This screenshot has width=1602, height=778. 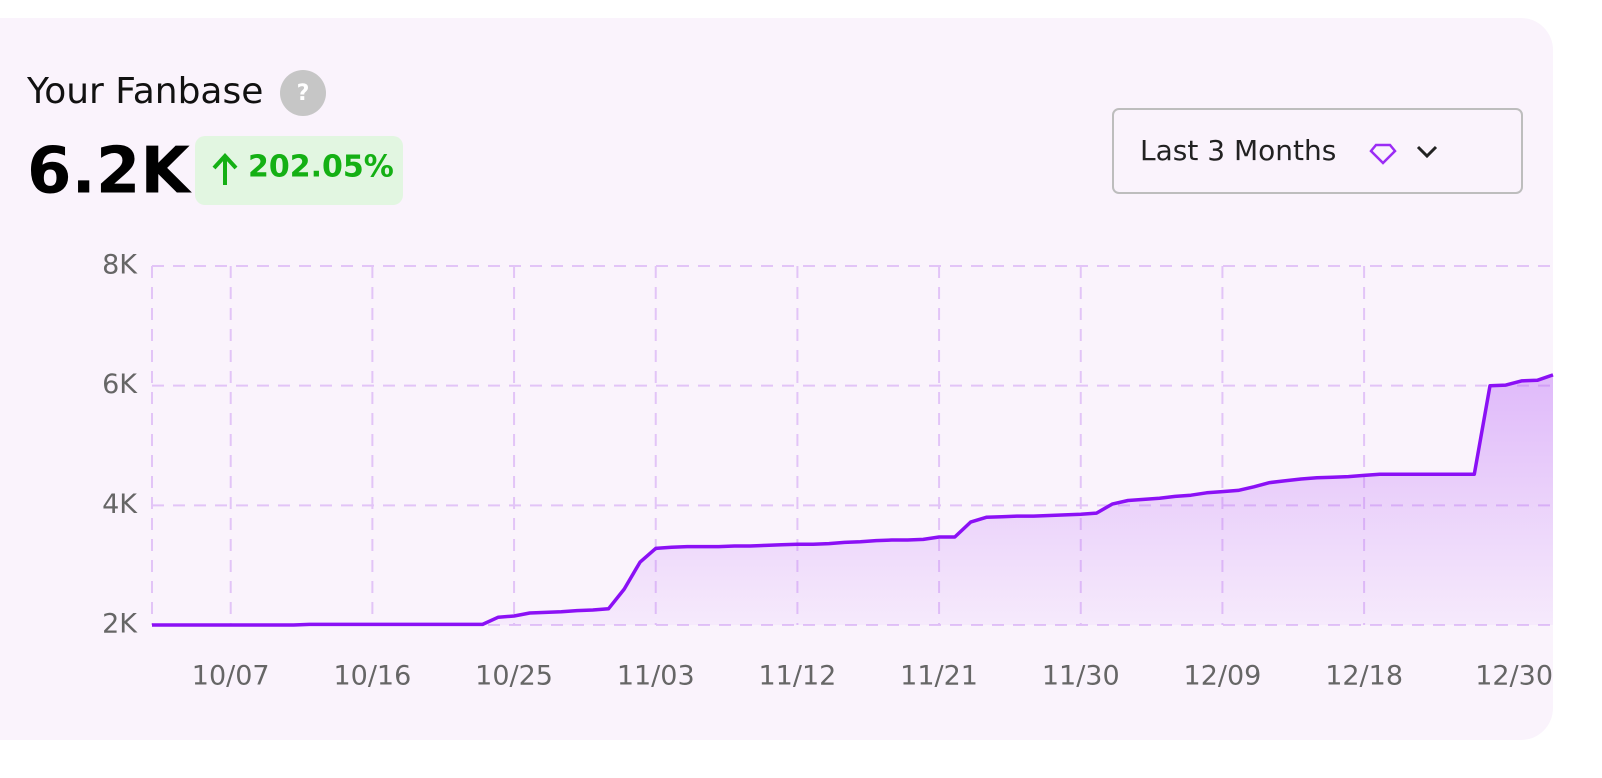 I want to click on x-tick-label: 11/21, so click(x=939, y=676).